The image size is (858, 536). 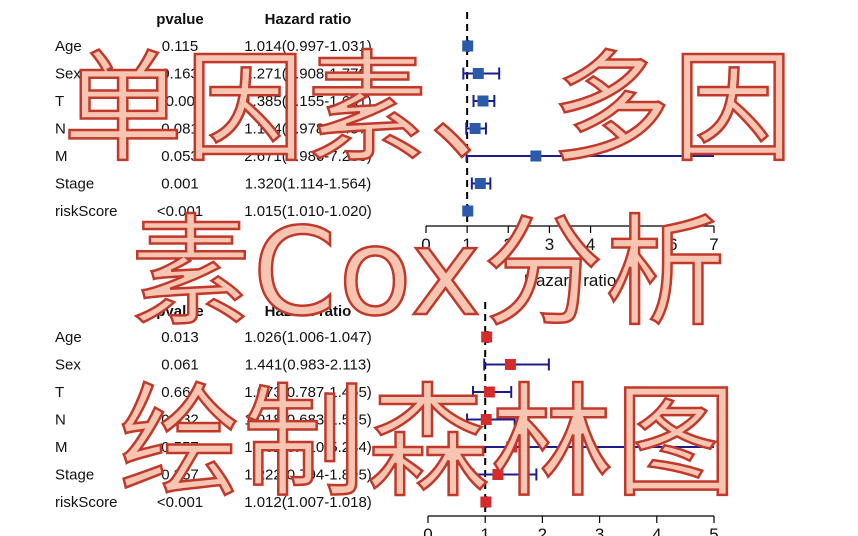 What do you see at coordinates (180, 46) in the screenshot?
I see `row-pvalue: 0.115` at bounding box center [180, 46].